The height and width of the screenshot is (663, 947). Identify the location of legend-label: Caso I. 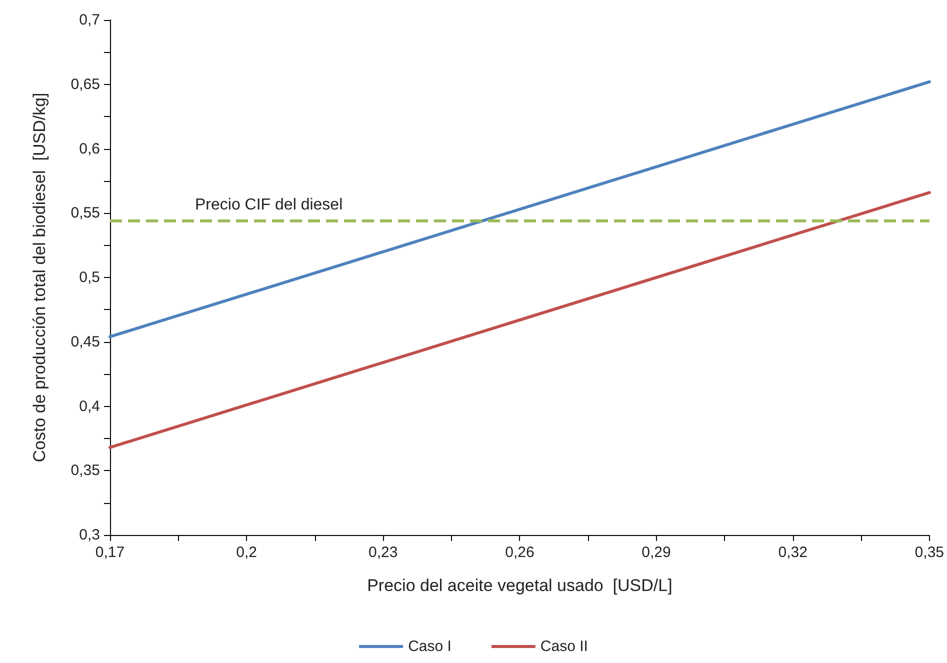
(430, 646).